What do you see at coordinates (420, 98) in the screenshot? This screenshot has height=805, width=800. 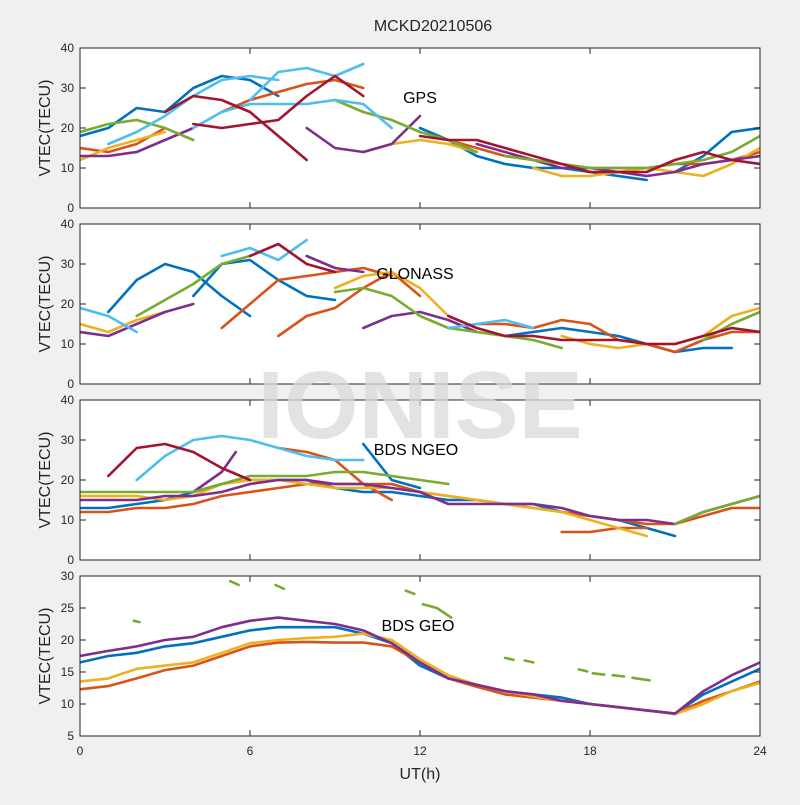 I see `panel-label: GPS` at bounding box center [420, 98].